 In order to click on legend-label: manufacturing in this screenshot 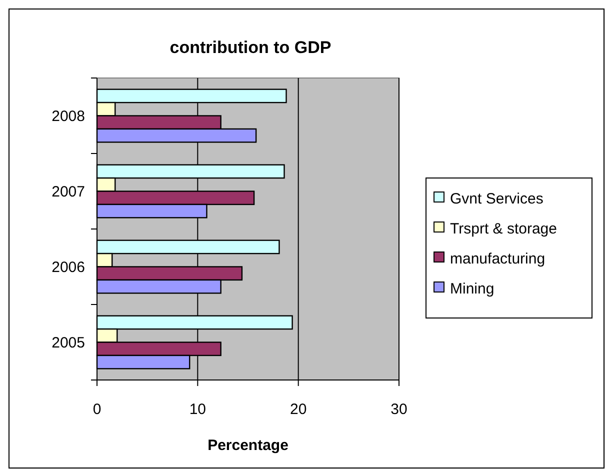, I will do `click(498, 259)`.